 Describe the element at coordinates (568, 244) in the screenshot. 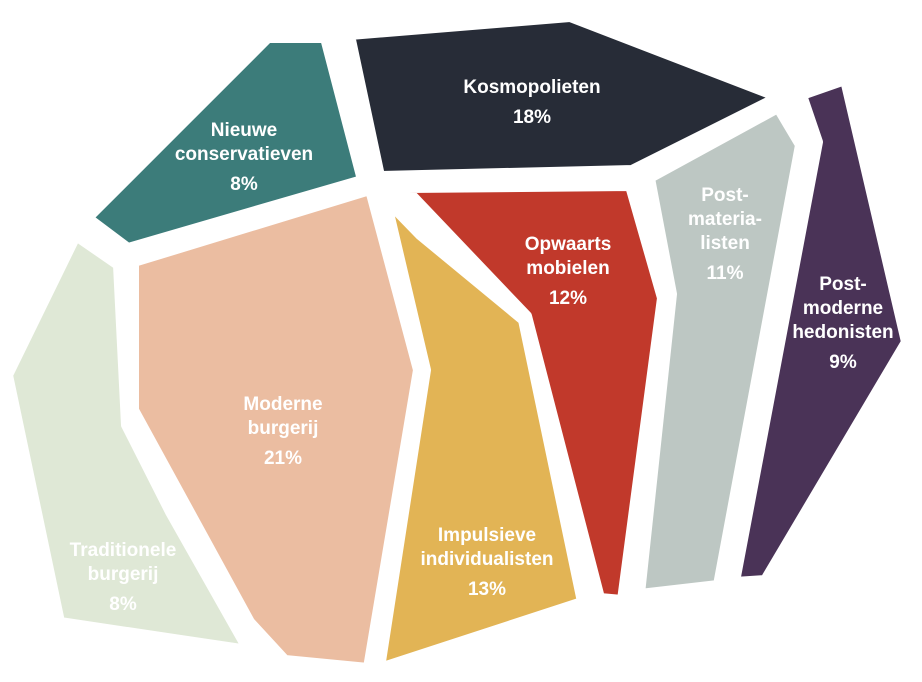

I see `segment-label-line: Opwaarts` at that location.